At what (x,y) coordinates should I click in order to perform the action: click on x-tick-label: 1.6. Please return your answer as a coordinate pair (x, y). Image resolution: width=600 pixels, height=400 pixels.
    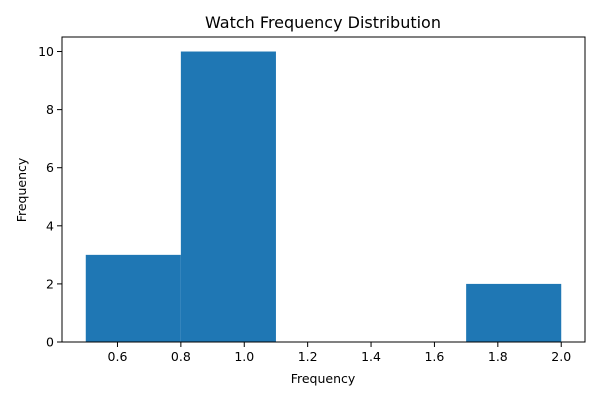
    Looking at the image, I should click on (434, 356).